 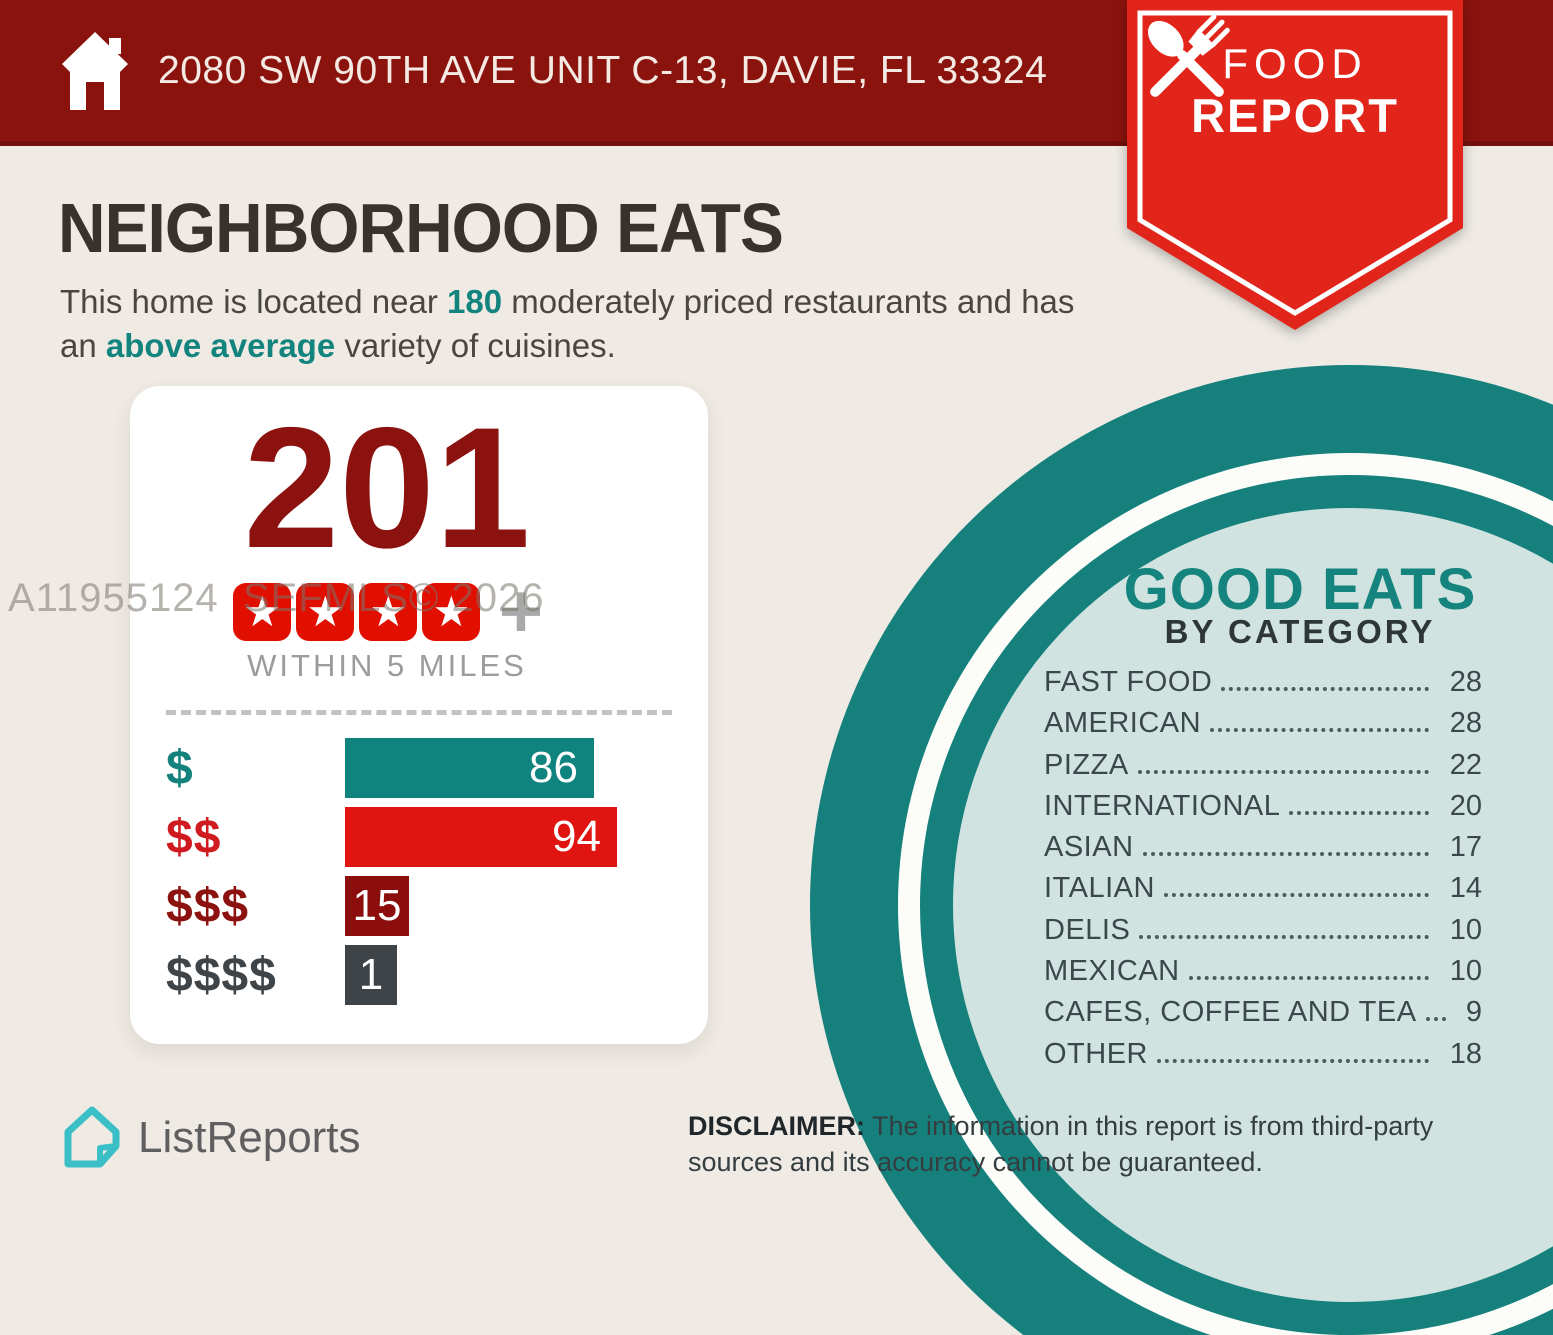 What do you see at coordinates (220, 345) in the screenshot?
I see `intro-highlight: above average` at bounding box center [220, 345].